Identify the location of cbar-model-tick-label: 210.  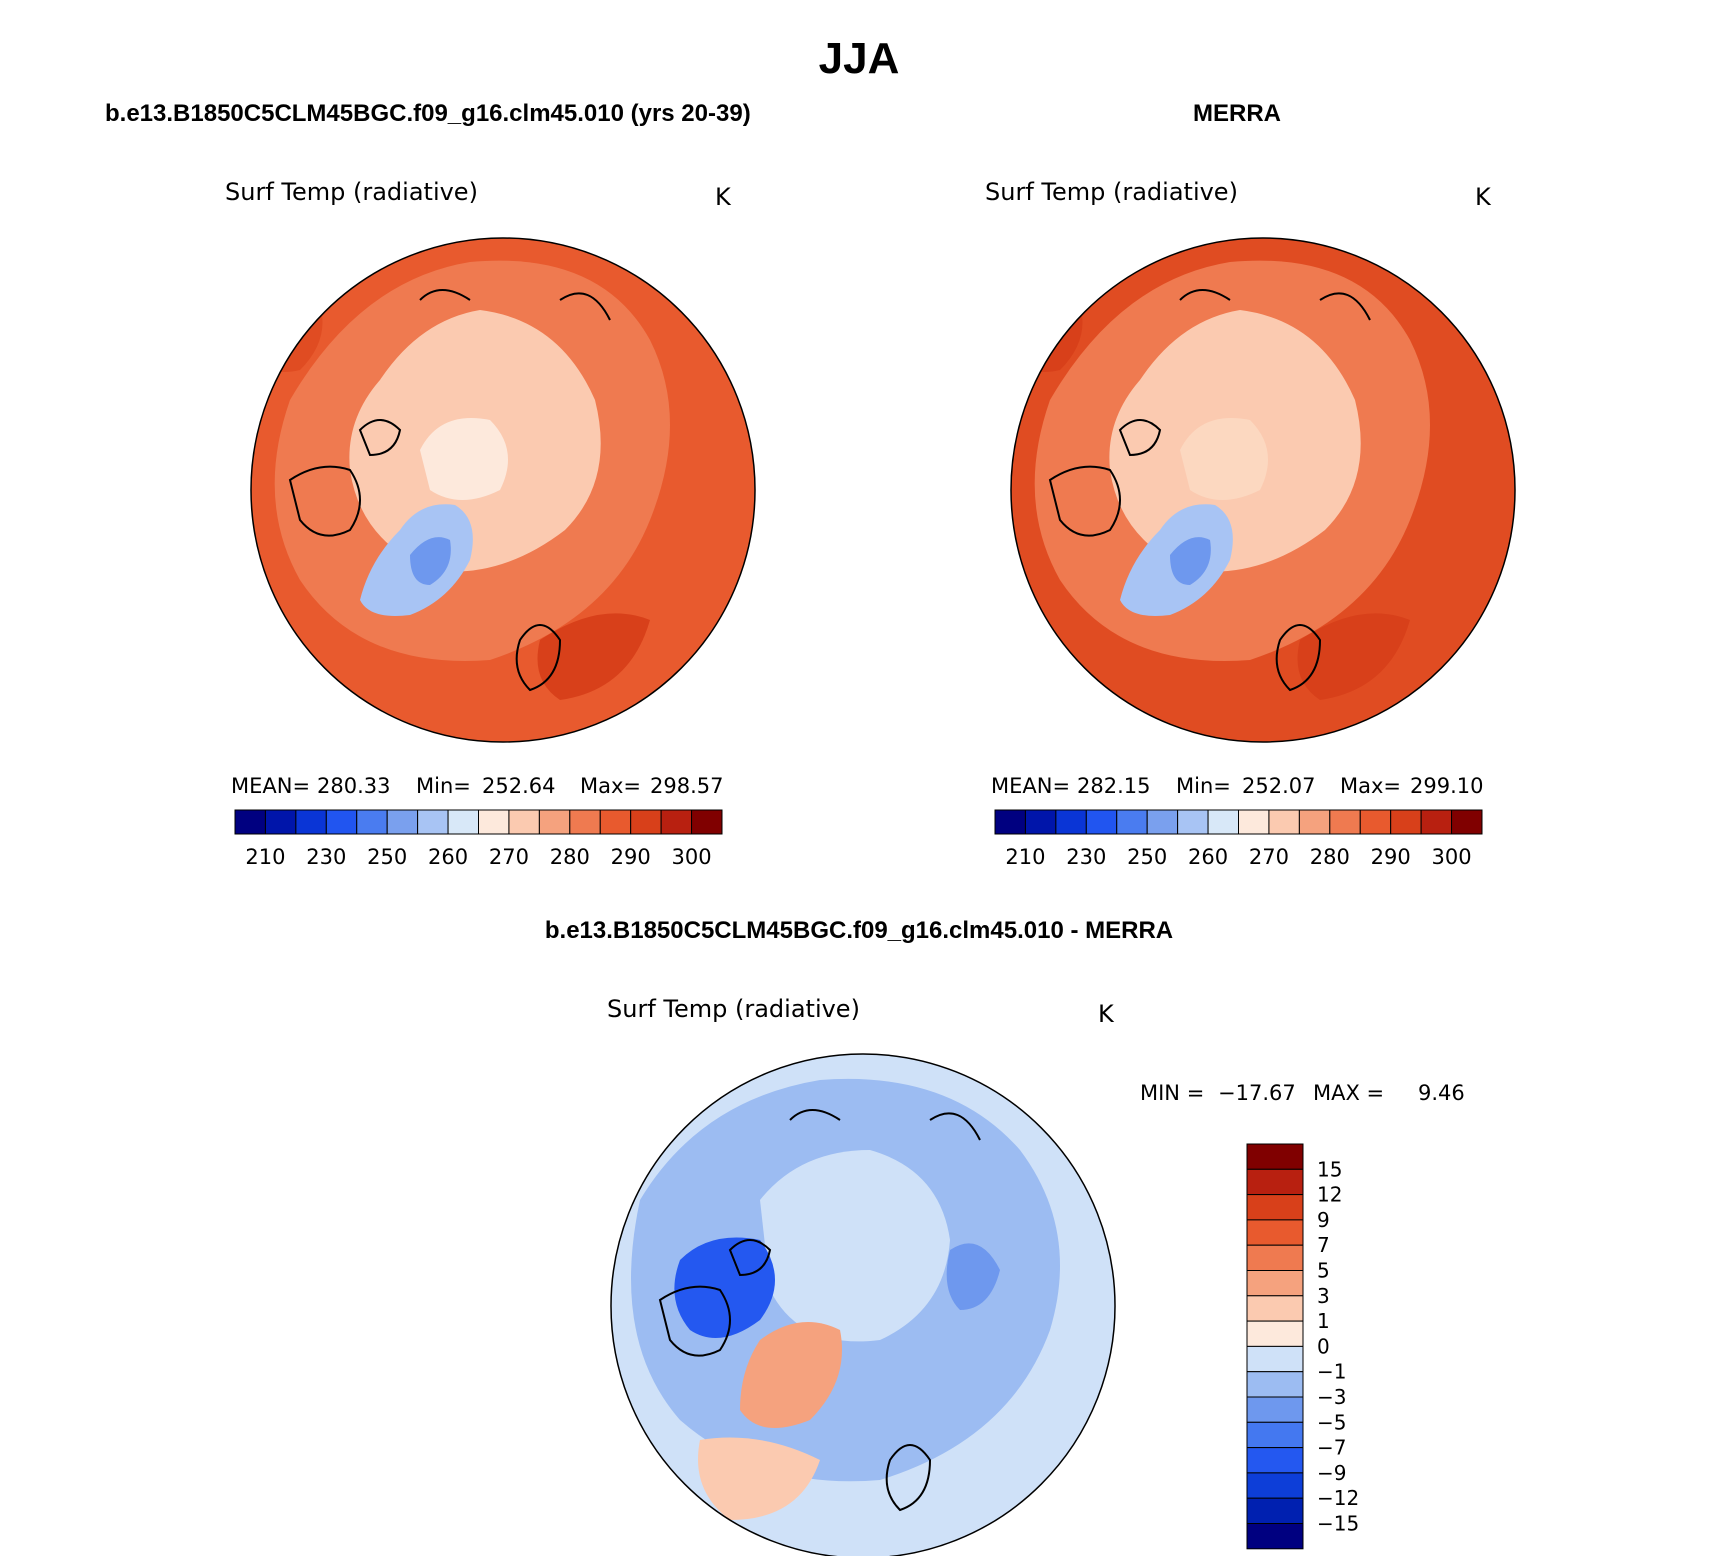
(265, 857).